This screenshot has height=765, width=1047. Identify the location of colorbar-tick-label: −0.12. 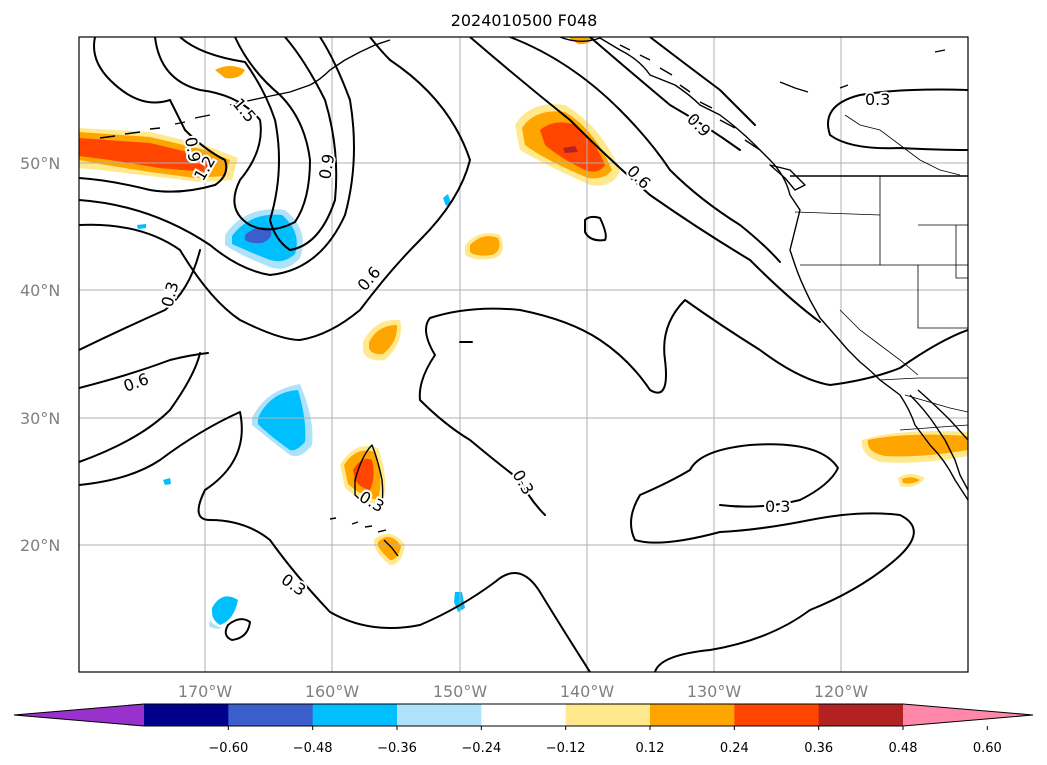
(566, 748).